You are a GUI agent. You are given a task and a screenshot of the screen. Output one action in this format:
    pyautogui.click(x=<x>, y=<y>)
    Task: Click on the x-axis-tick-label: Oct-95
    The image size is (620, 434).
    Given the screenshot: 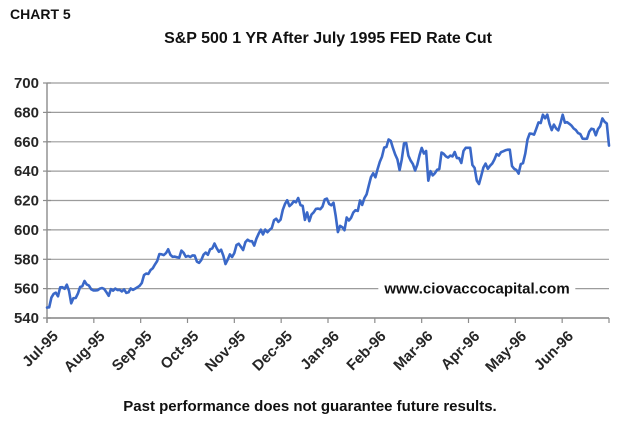 What is the action you would take?
    pyautogui.click(x=179, y=350)
    